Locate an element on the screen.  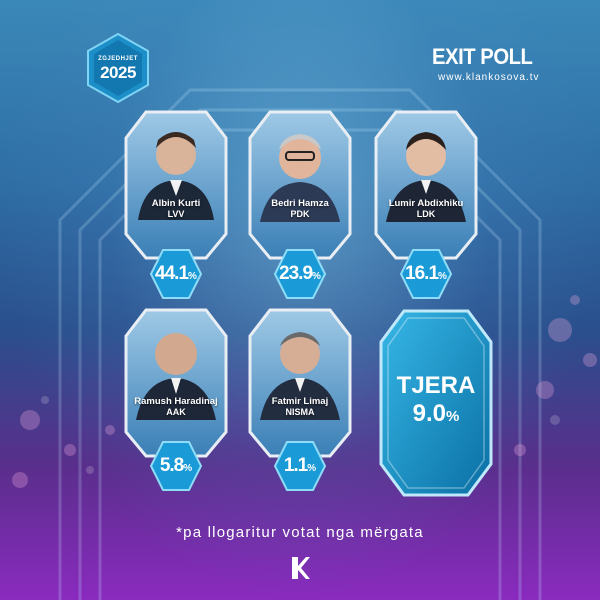
percentage-value: 16.1% is located at coordinates (426, 273).